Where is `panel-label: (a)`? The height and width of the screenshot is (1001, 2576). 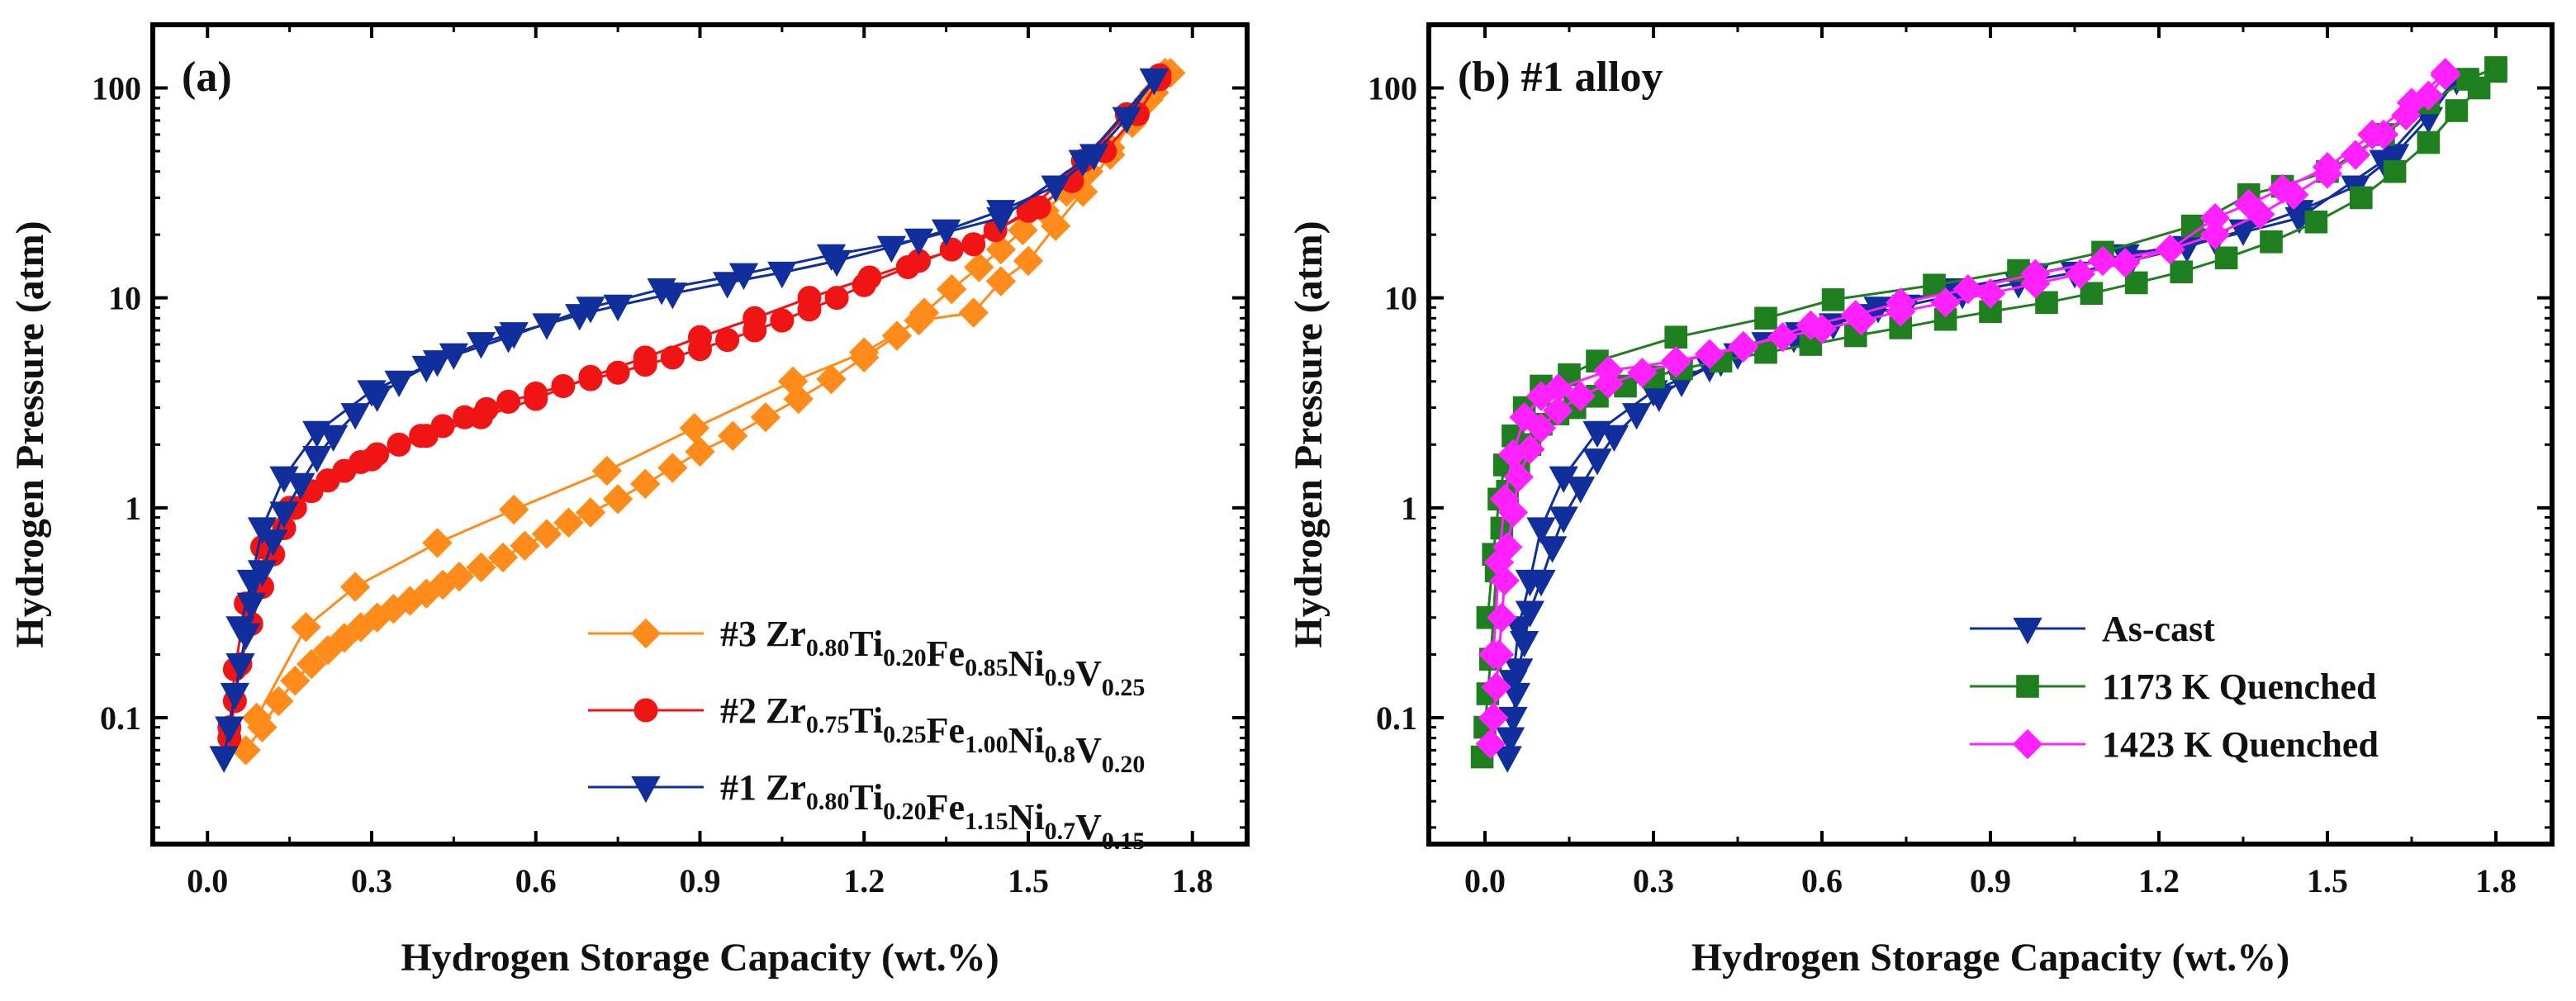
panel-label: (a) is located at coordinates (207, 78).